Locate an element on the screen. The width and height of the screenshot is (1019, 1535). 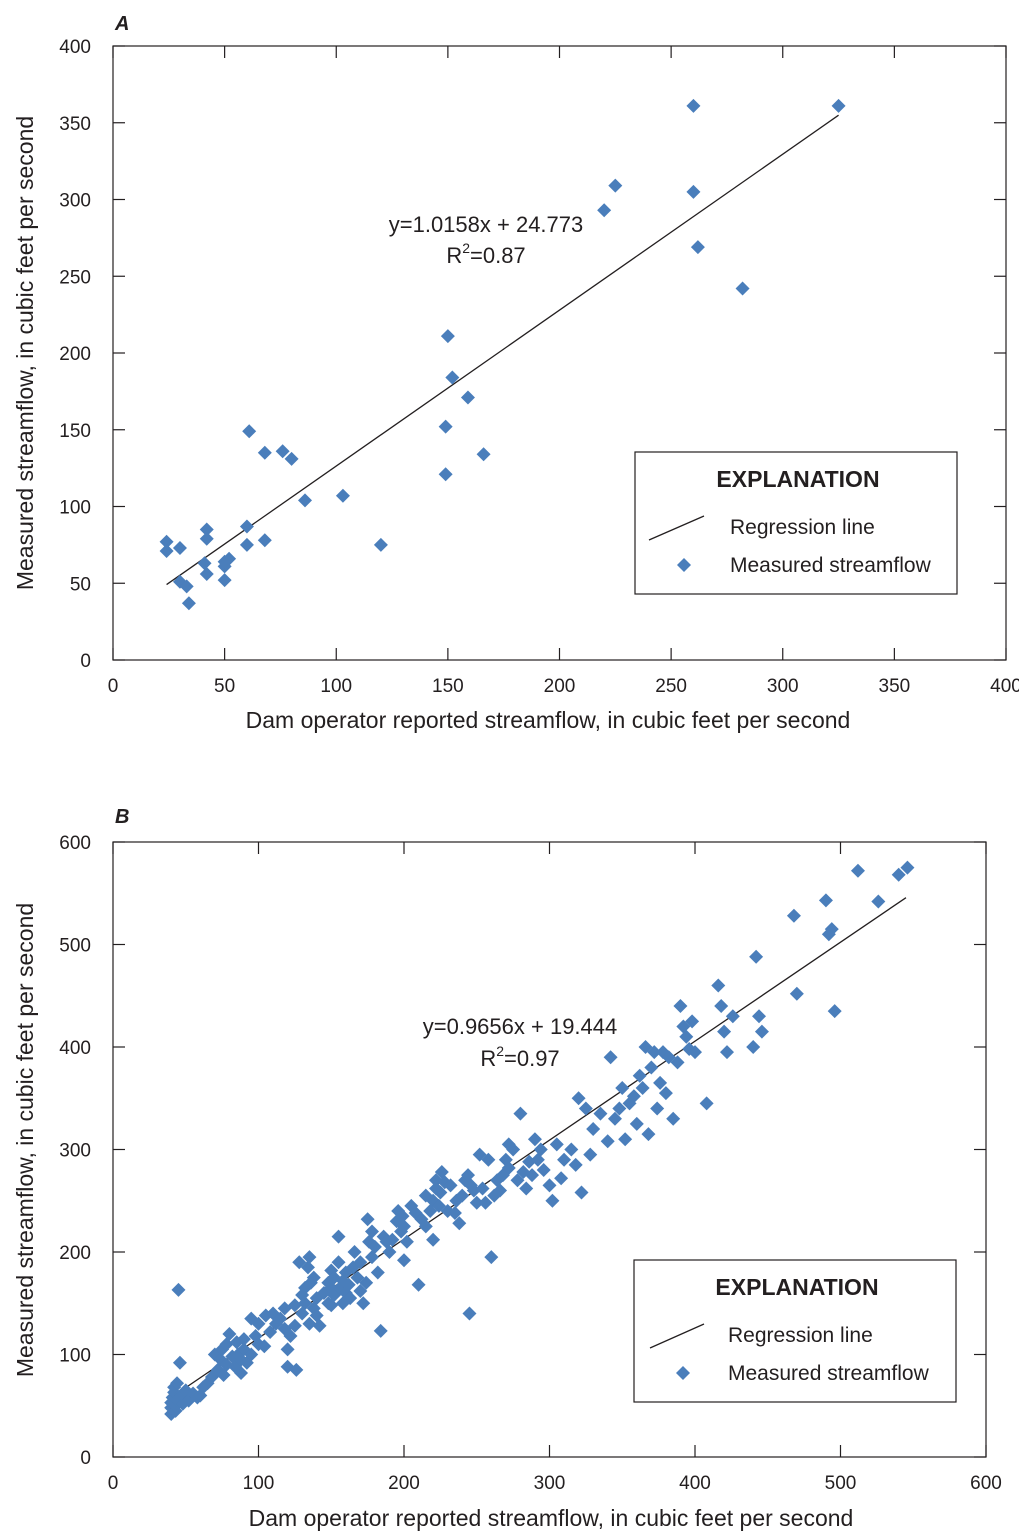
panel-b-legend-title: EXPLANATION is located at coordinates (796, 1287).